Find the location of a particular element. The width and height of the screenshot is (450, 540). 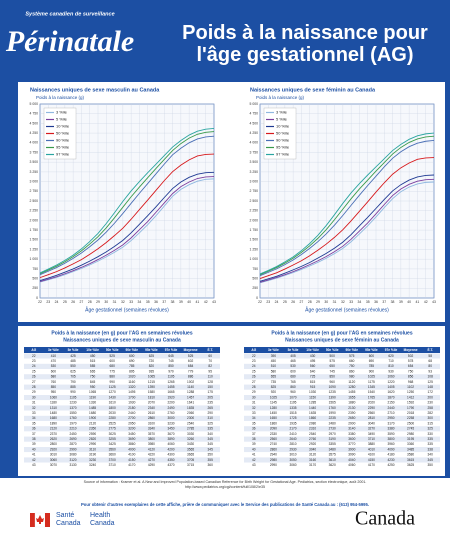

x-tick-label: 32 is located at coordinates (123, 302).